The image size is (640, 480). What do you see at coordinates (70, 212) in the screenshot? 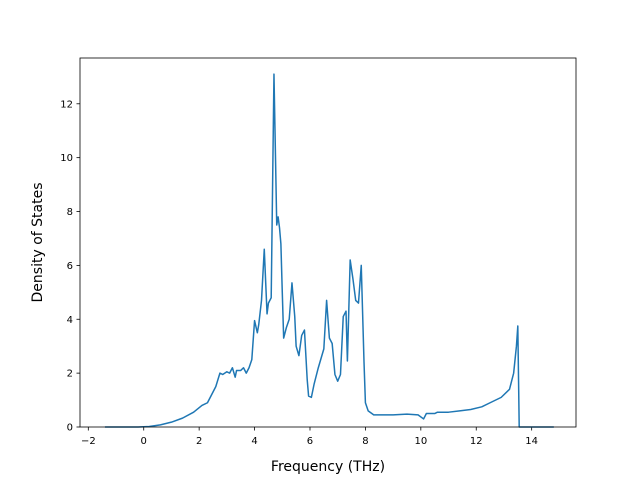
I see `y-tick-label: 8` at bounding box center [70, 212].